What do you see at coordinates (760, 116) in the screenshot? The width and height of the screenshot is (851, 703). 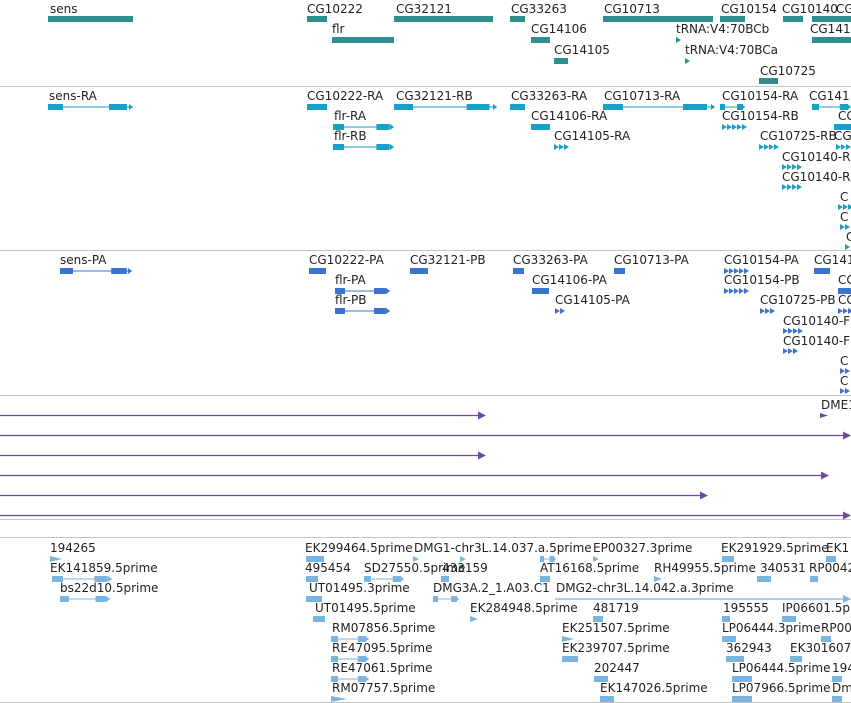 I see `feature-label: CG10154-RB` at bounding box center [760, 116].